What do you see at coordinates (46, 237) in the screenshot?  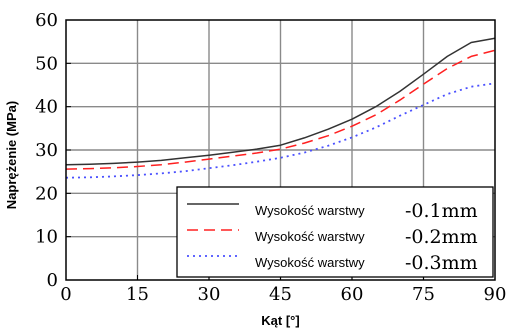 I see `y-tick-label: 10` at bounding box center [46, 237].